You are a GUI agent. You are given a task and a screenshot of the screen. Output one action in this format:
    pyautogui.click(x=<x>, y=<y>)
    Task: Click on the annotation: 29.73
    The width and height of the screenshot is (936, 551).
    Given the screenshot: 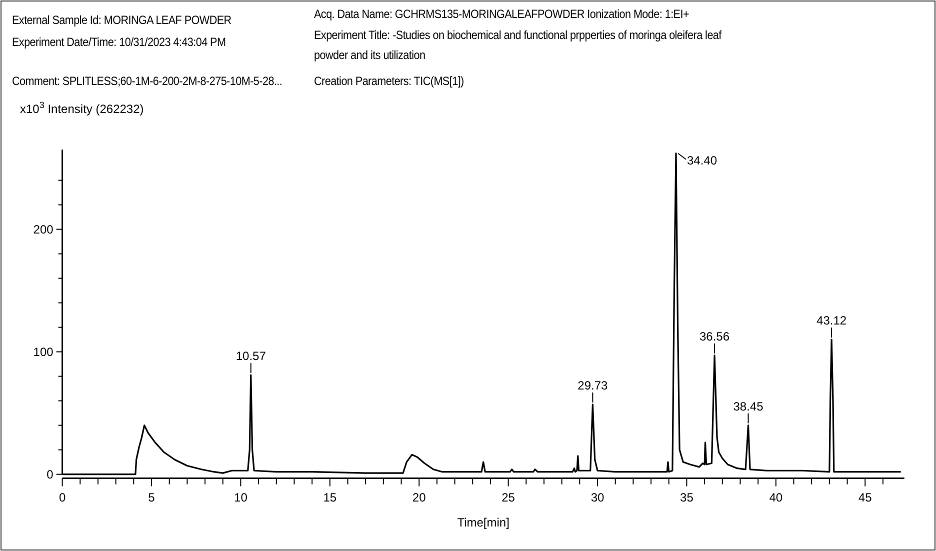 What is the action you would take?
    pyautogui.click(x=593, y=385)
    